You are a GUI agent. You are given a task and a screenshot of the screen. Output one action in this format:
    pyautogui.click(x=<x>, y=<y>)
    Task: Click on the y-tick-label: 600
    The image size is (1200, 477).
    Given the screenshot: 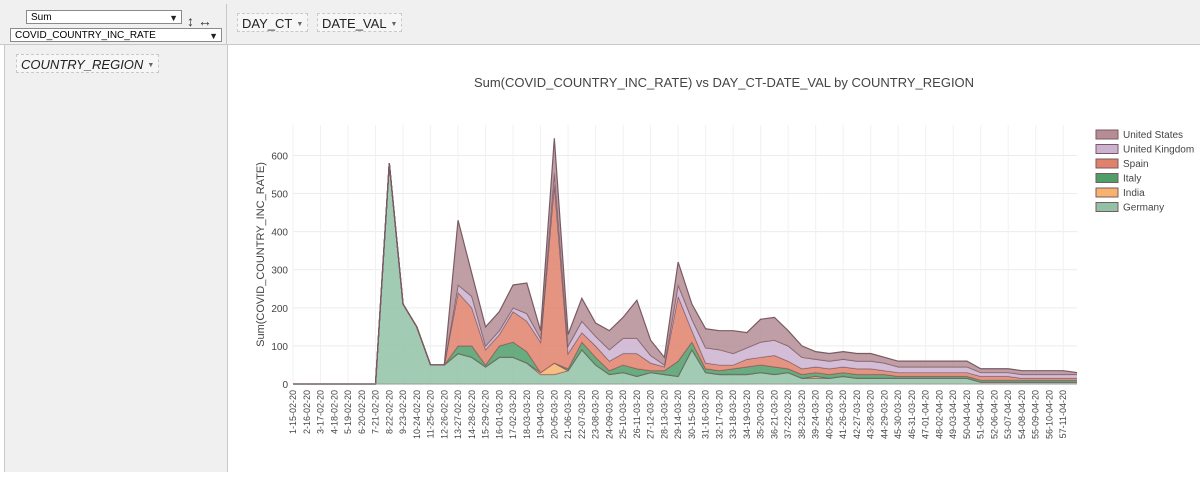 What is the action you would take?
    pyautogui.click(x=279, y=156)
    